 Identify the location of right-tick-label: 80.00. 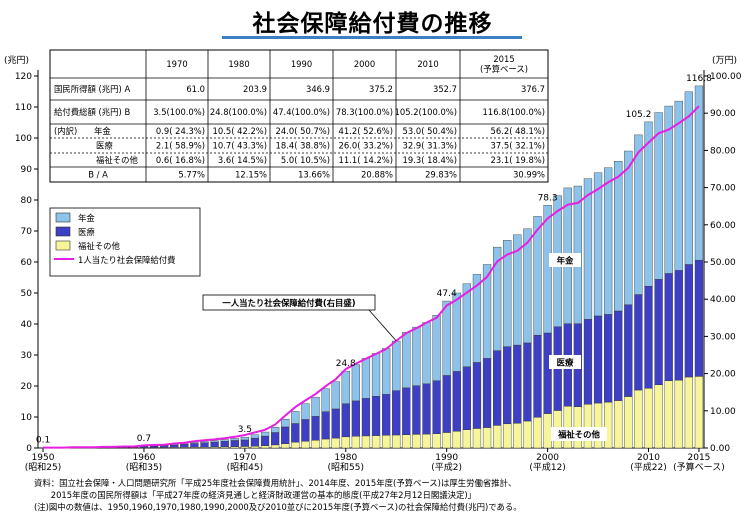
(723, 151).